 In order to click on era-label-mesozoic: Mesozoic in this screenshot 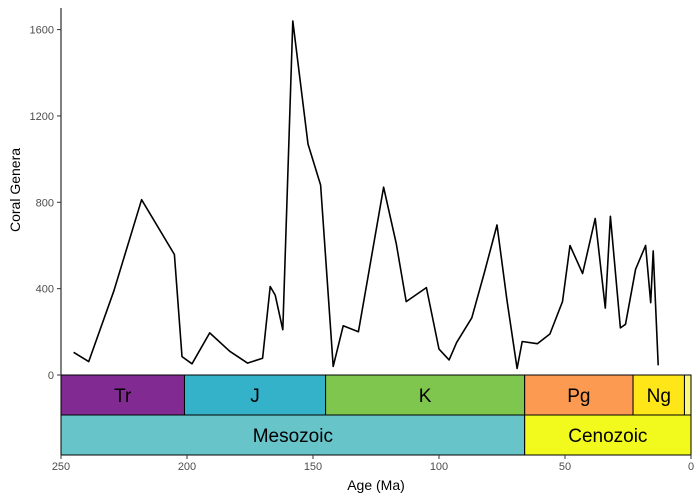, I will do `click(293, 436)`.